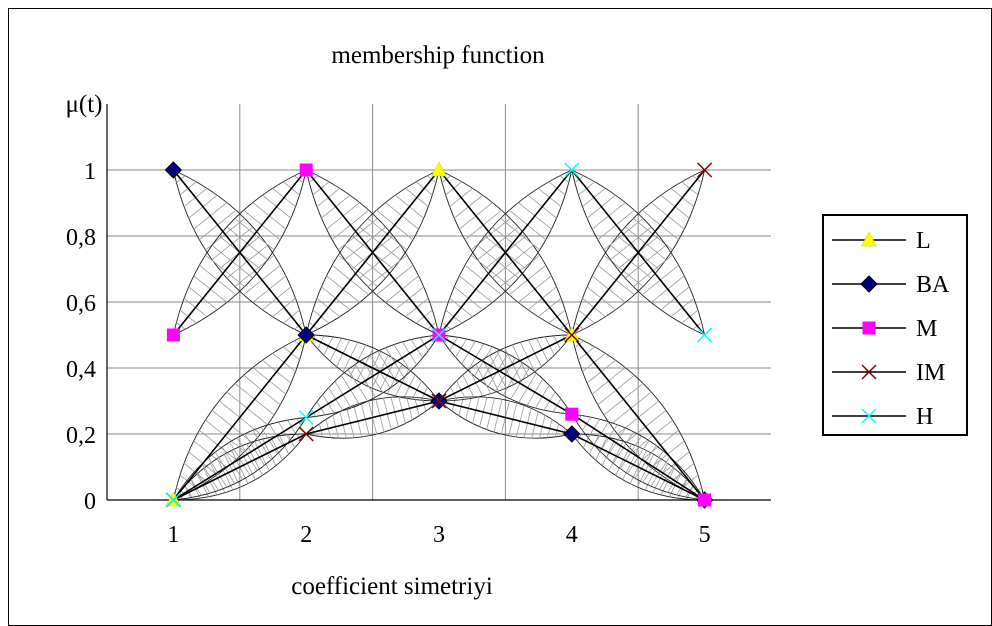 Image resolution: width=992 pixels, height=626 pixels. What do you see at coordinates (438, 55) in the screenshot?
I see `chart-title: membership function` at bounding box center [438, 55].